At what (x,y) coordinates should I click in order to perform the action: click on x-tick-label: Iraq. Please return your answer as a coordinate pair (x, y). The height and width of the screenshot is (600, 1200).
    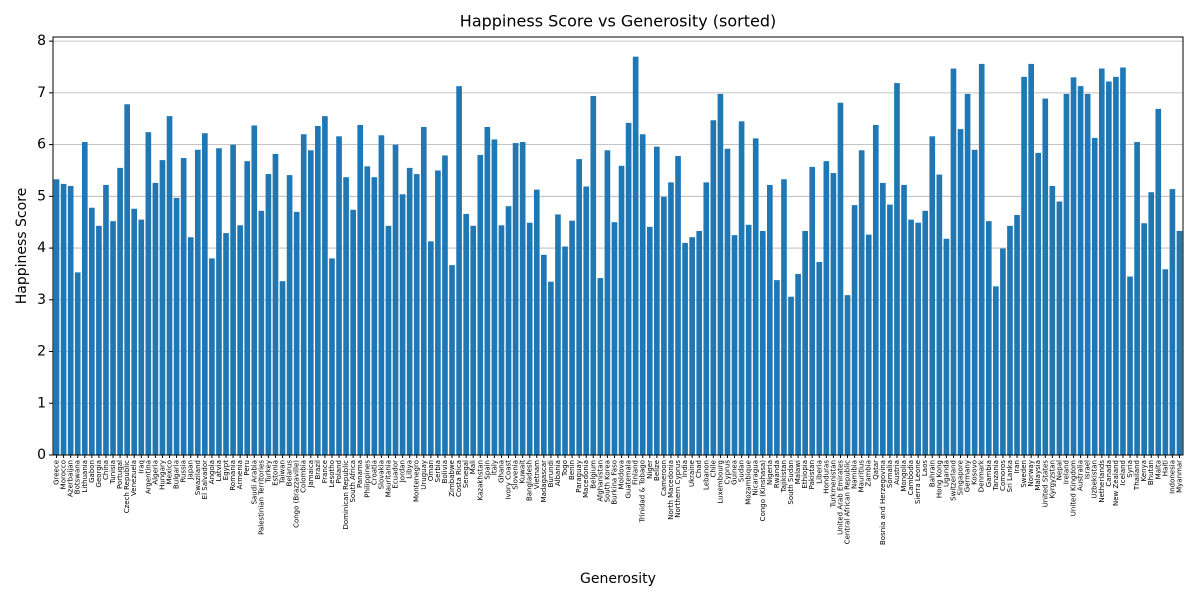
    Looking at the image, I should click on (141, 467).